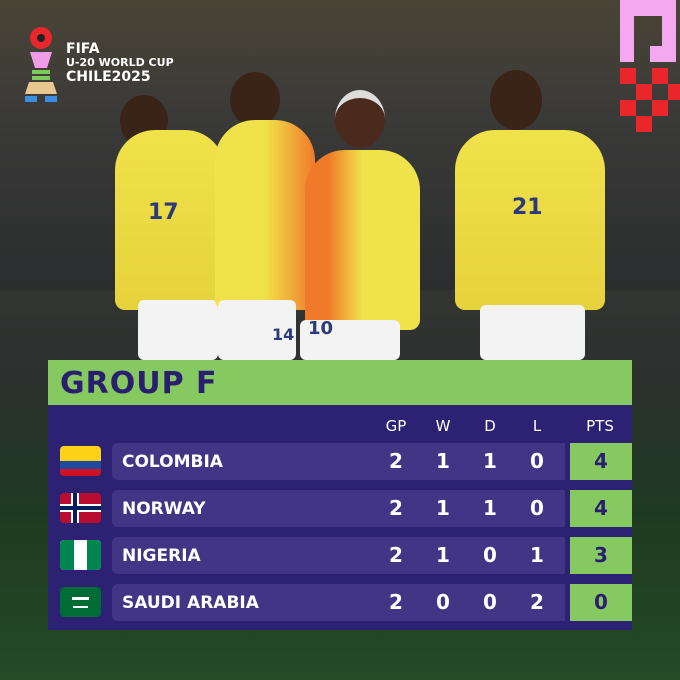 This screenshot has height=680, width=680. I want to click on column-header-w: W, so click(443, 426).